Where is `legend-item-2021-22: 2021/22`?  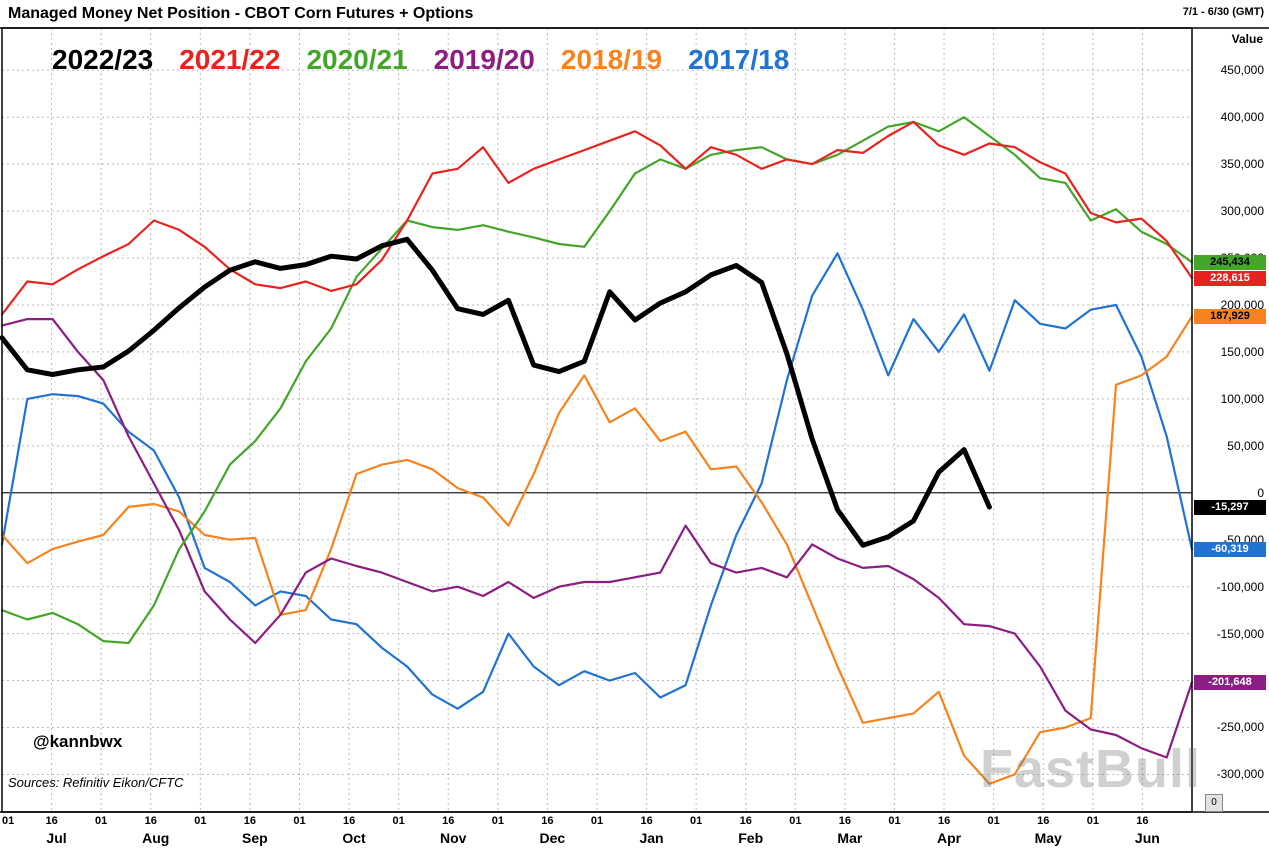 legend-item-2021-22: 2021/22 is located at coordinates (230, 59).